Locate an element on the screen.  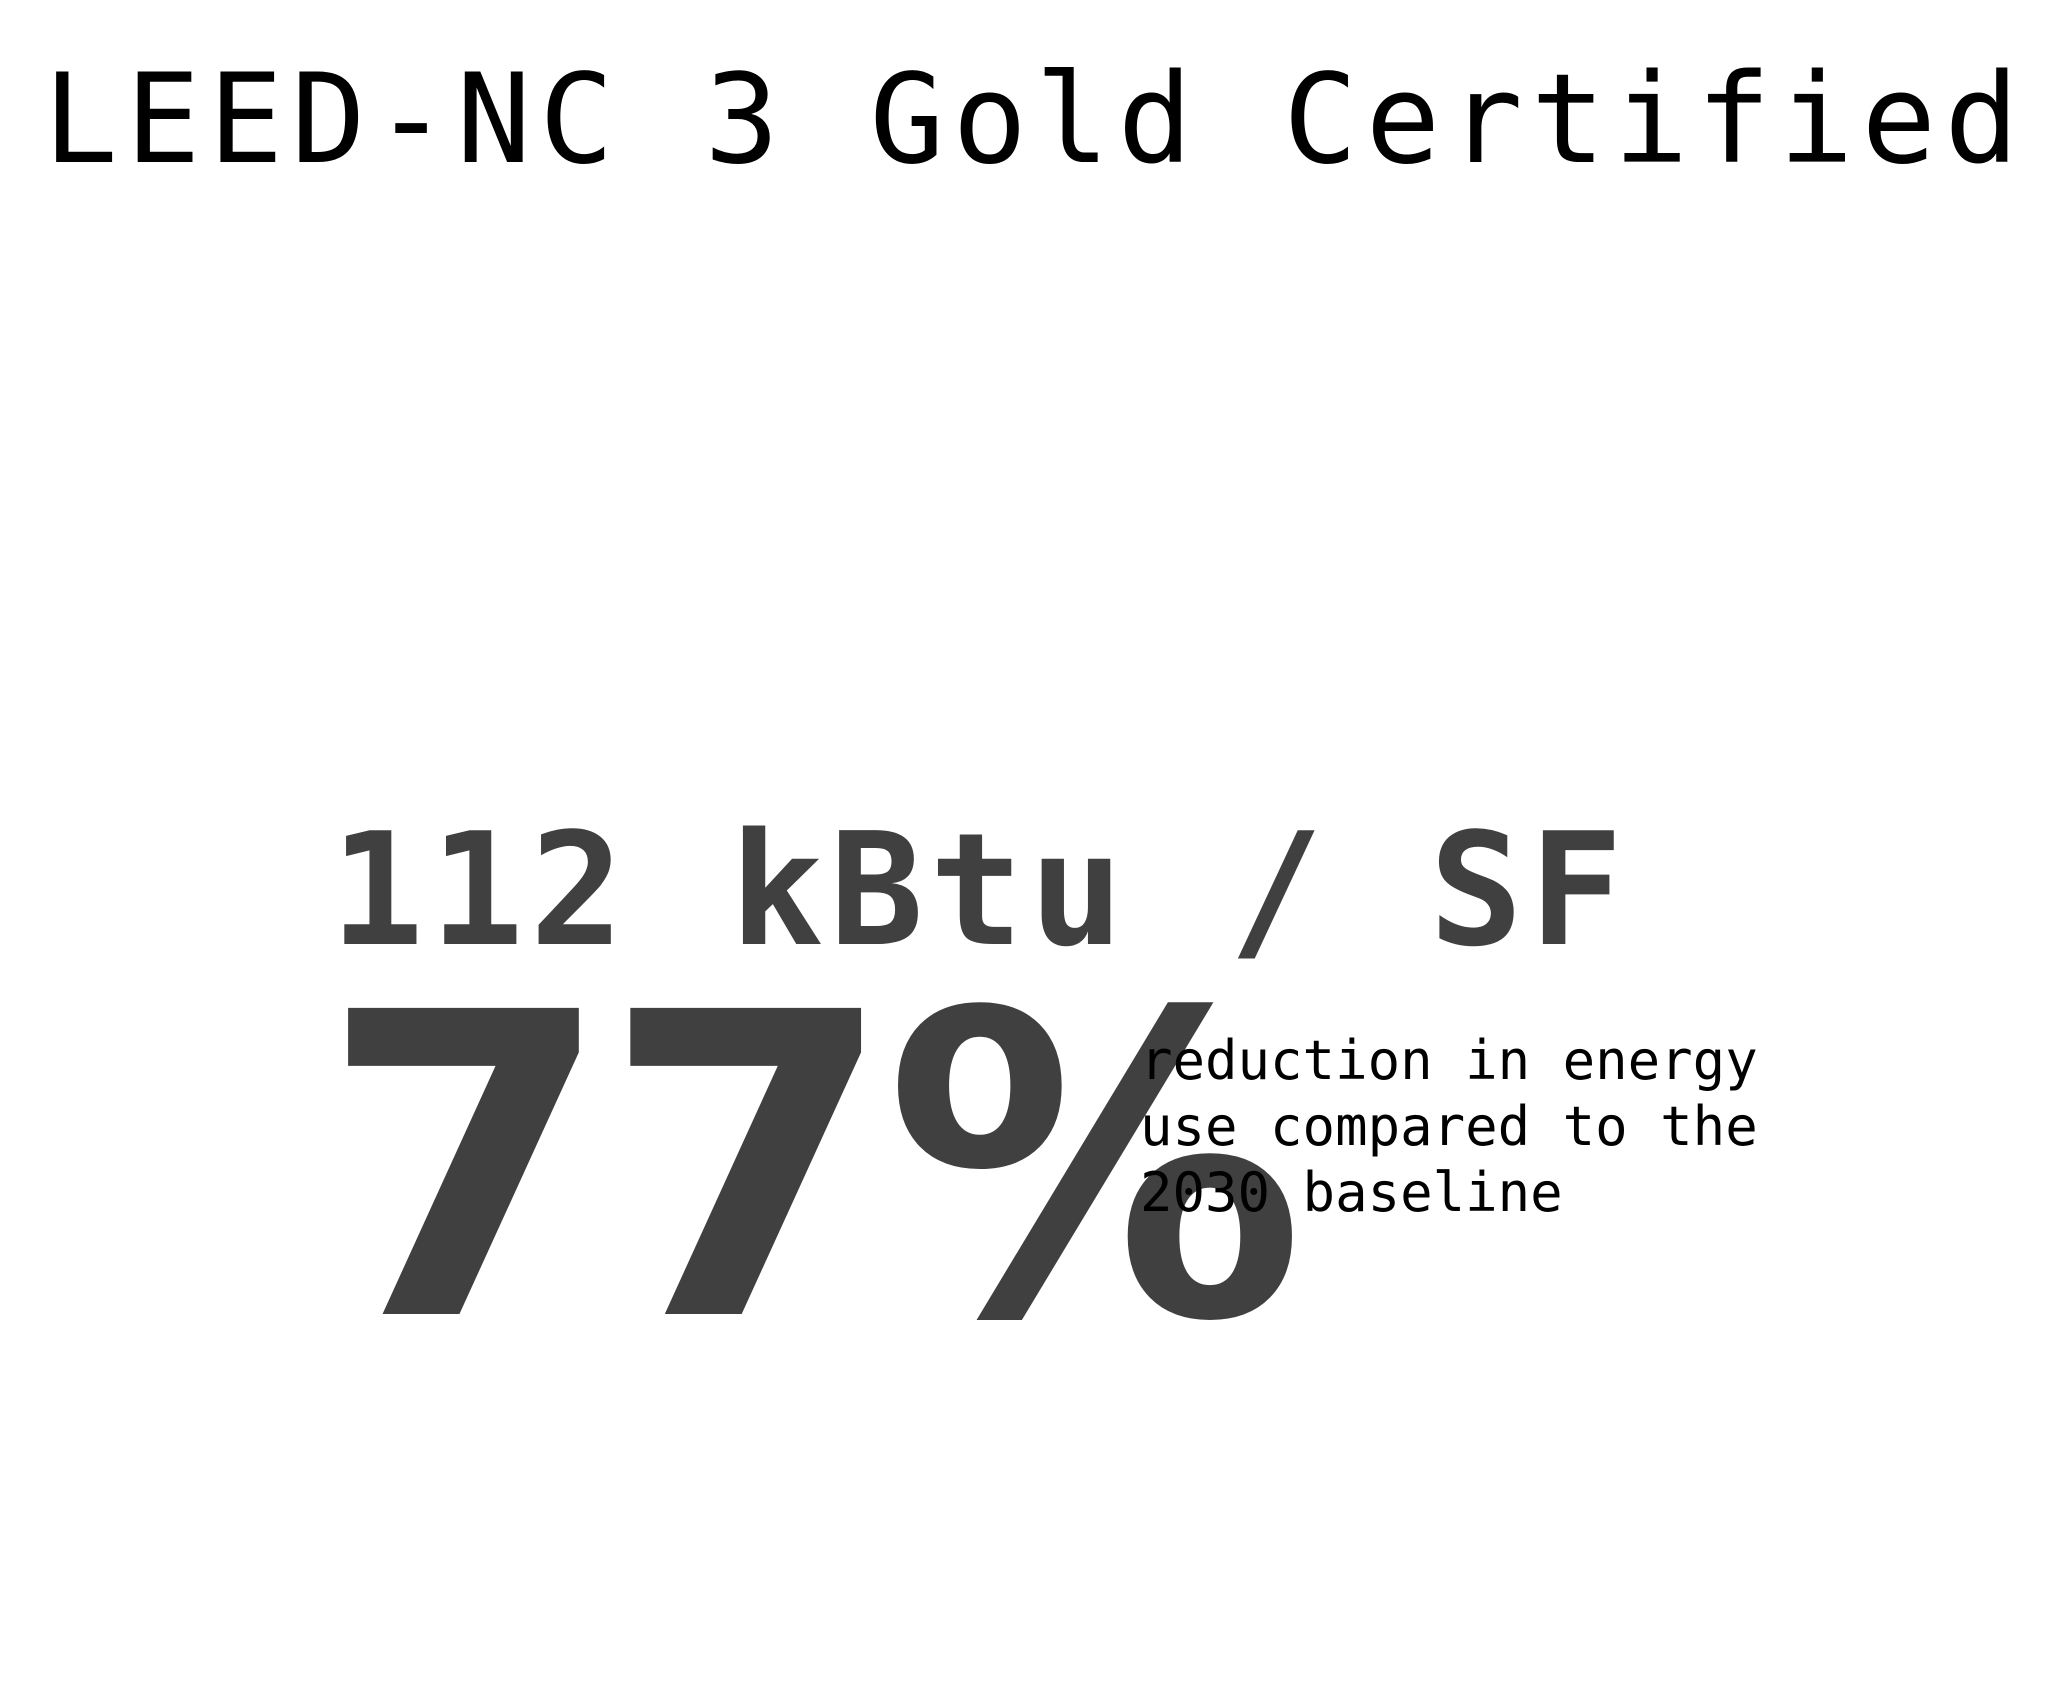
energy-intensity-value: 112 kBtu / SF is located at coordinates (979, 890).